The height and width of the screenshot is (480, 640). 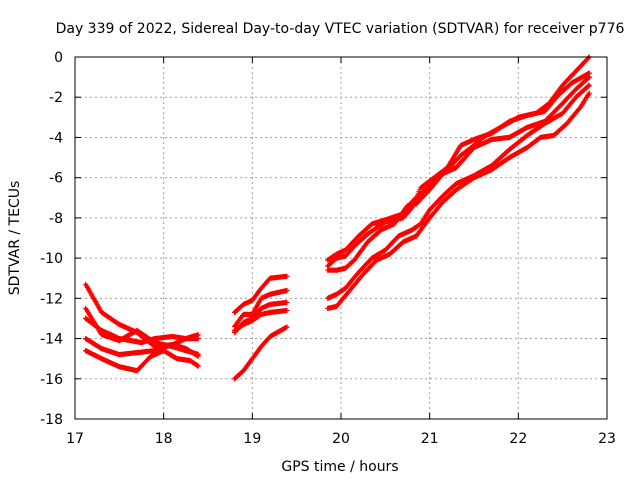 I want to click on y-tick-label: -16, so click(x=51, y=380).